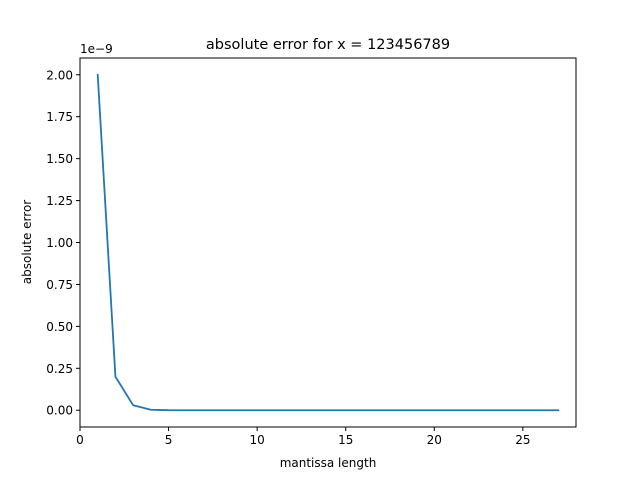  Describe the element at coordinates (257, 440) in the screenshot. I see `x-tick-label: 10` at that location.